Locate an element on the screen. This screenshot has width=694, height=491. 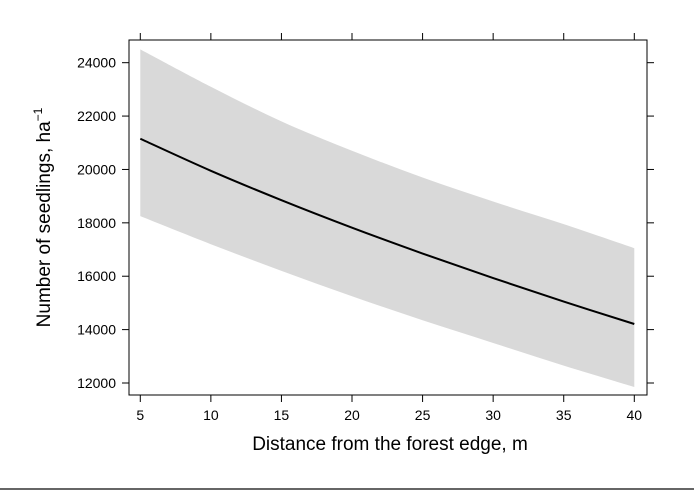
x-tick-label: 20 is located at coordinates (352, 415).